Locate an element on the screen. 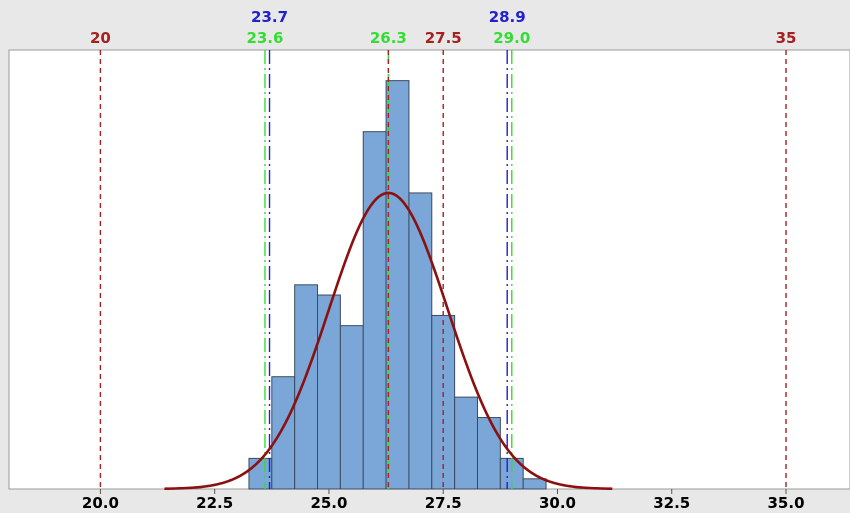 The height and width of the screenshot is (513, 850). x-tick-label-3: 27.5 is located at coordinates (443, 503).